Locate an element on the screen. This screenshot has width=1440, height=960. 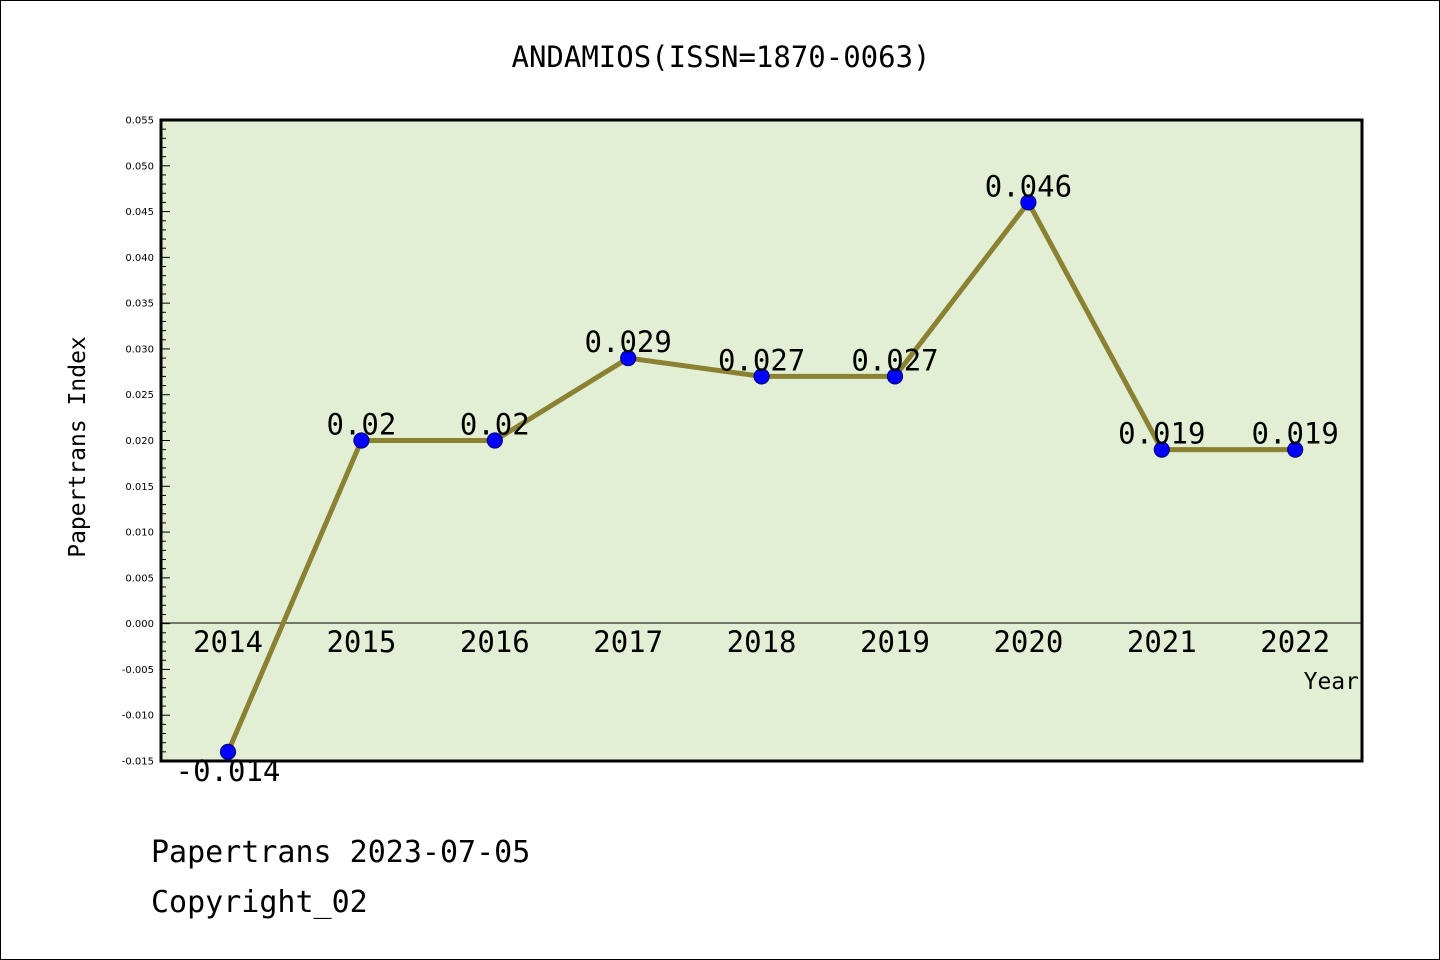
y-tick-label: 0.035 is located at coordinates (139, 304).